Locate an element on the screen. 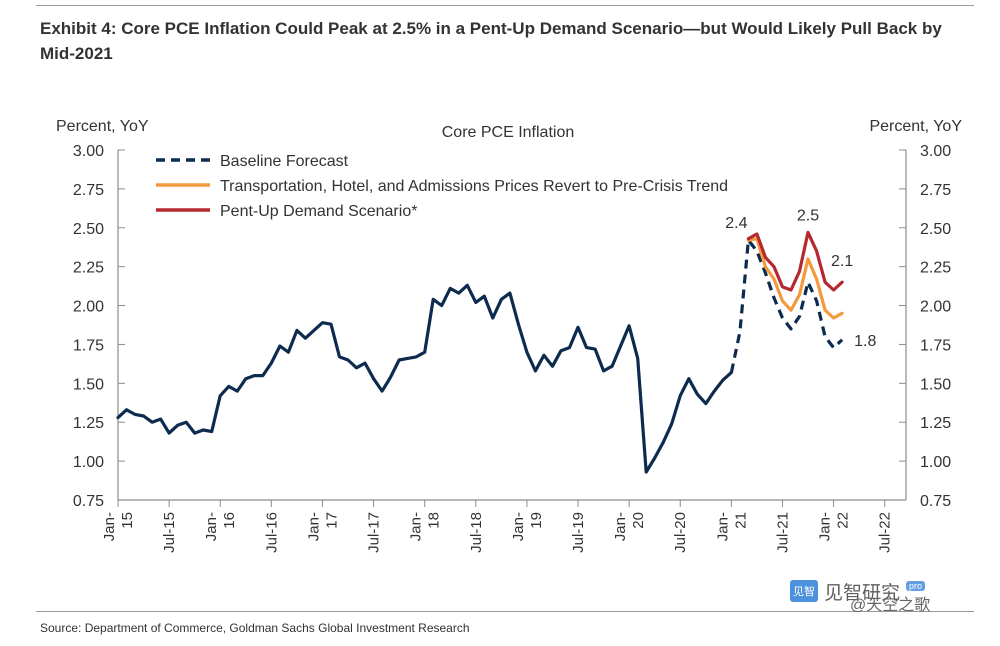  x-tick-label: Jul-21 is located at coordinates (782, 532).